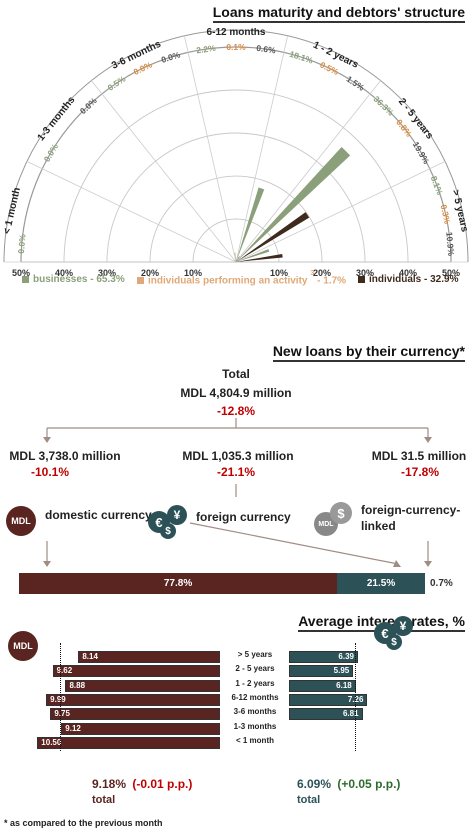  Describe the element at coordinates (420, 472) in the screenshot. I see `fx-linked-change: -17.8%` at that location.